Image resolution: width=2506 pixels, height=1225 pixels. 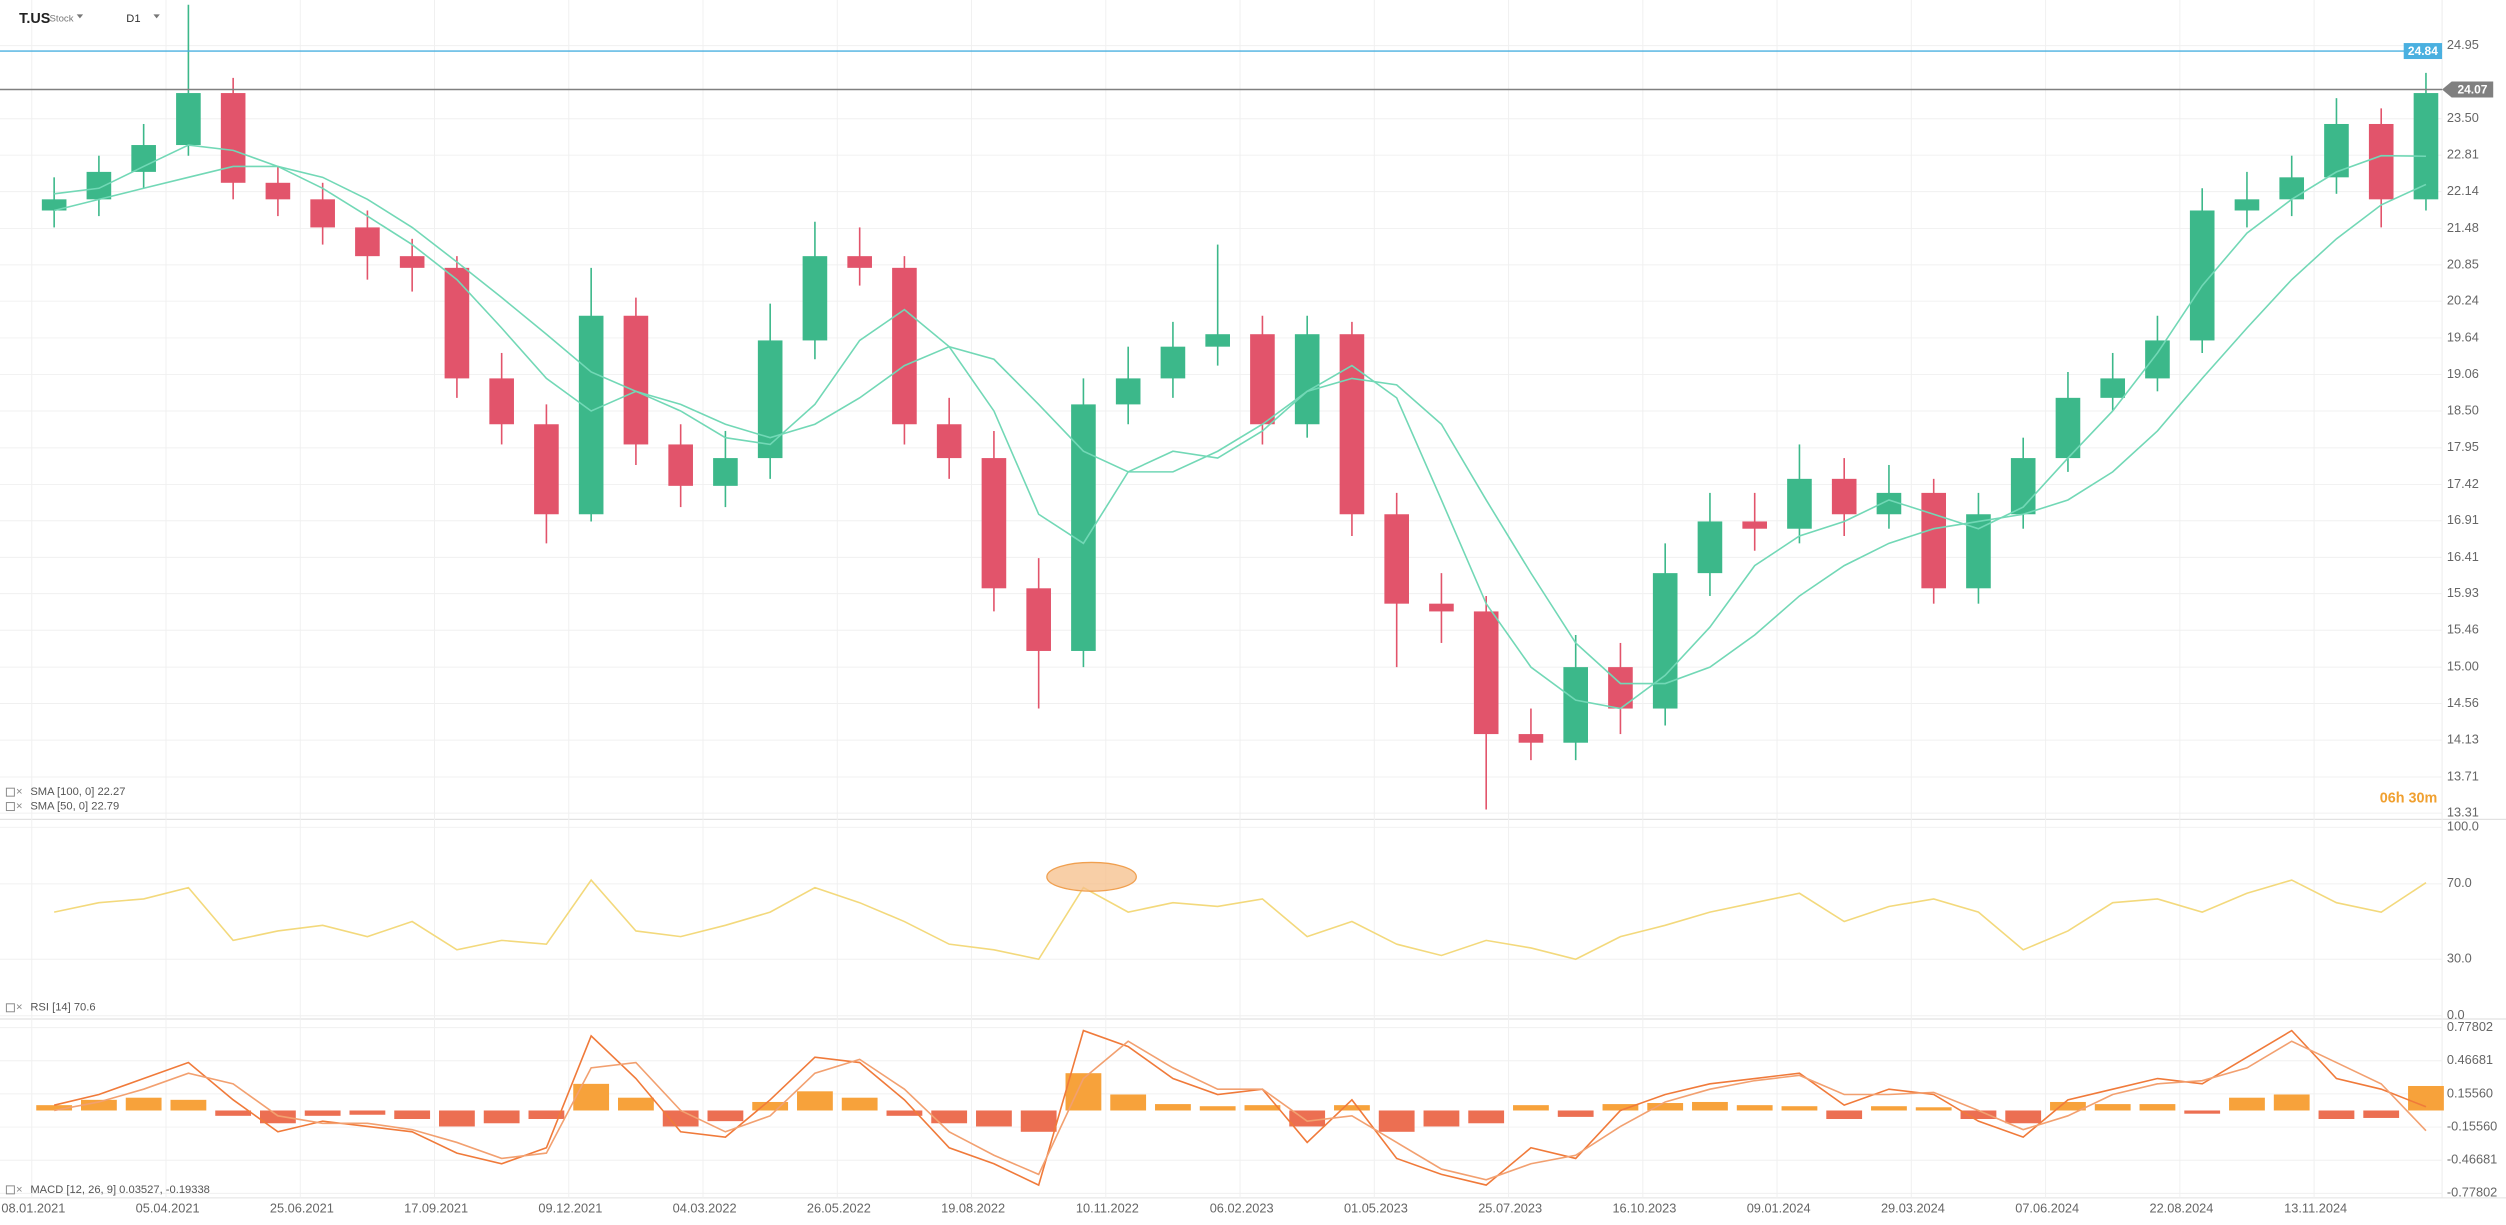 I want to click on y-tick-label: 13.71, so click(x=2463, y=775).